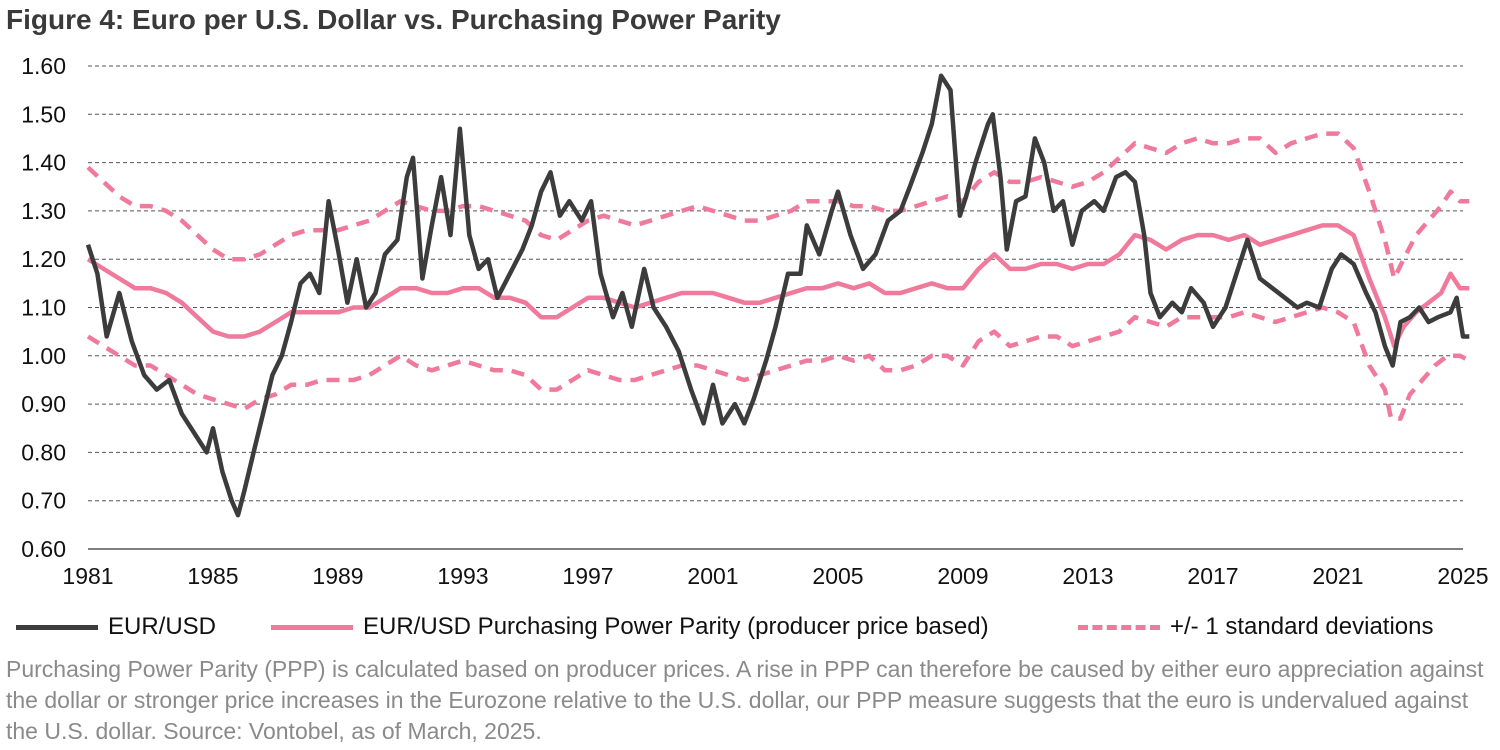 Image resolution: width=1500 pixels, height=750 pixels. I want to click on y-tick-label: 0.90, so click(43, 404).